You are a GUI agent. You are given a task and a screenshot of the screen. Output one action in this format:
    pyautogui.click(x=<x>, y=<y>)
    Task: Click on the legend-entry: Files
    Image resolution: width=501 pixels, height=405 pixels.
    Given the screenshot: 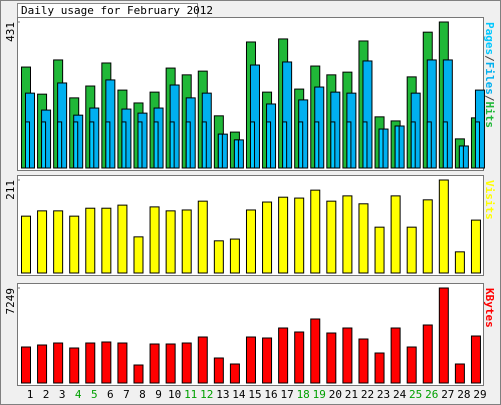 What is the action you would take?
    pyautogui.click(x=489, y=78)
    